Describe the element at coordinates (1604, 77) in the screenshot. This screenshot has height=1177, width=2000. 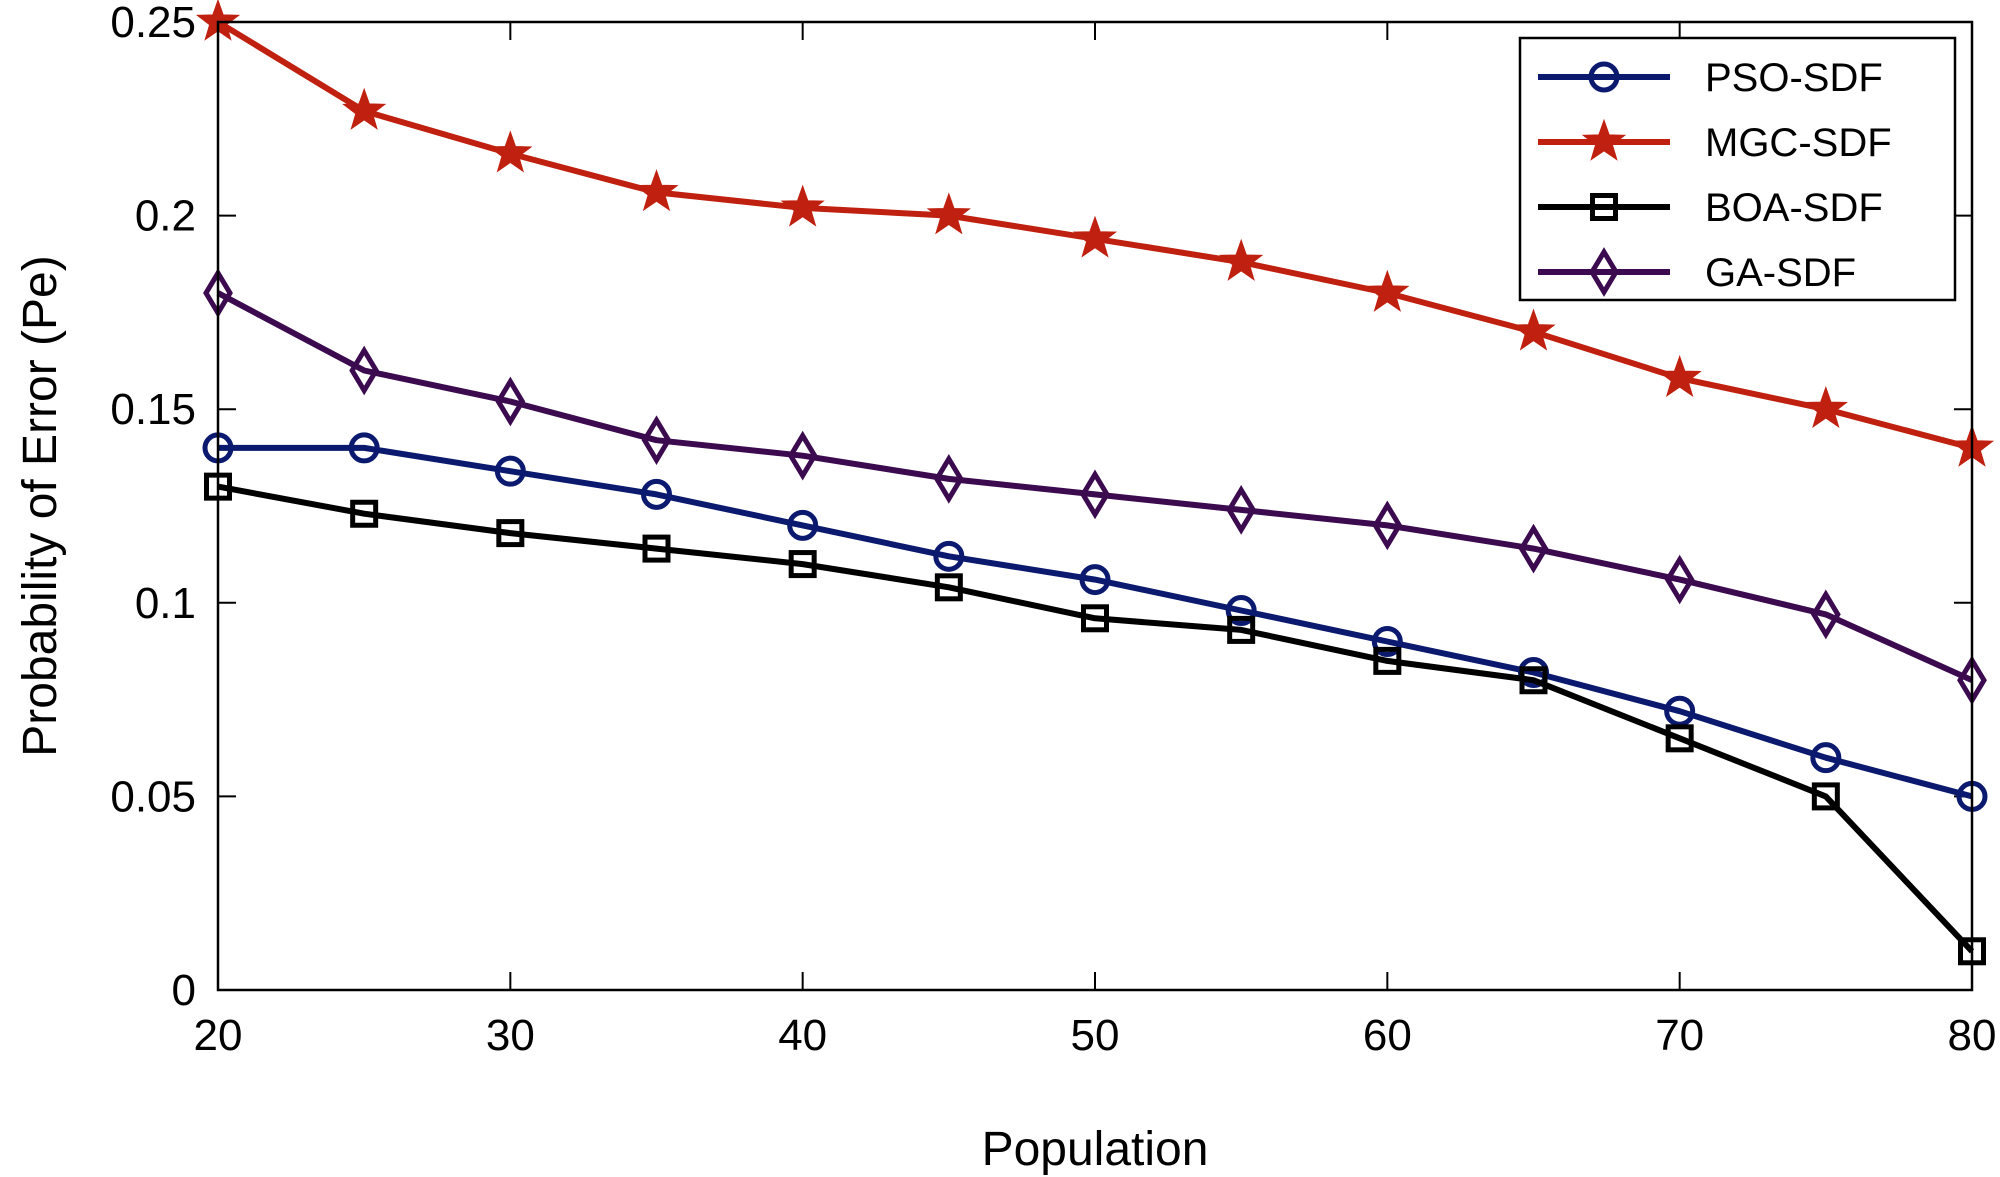
I see `legend-marker-pso-sdf` at that location.